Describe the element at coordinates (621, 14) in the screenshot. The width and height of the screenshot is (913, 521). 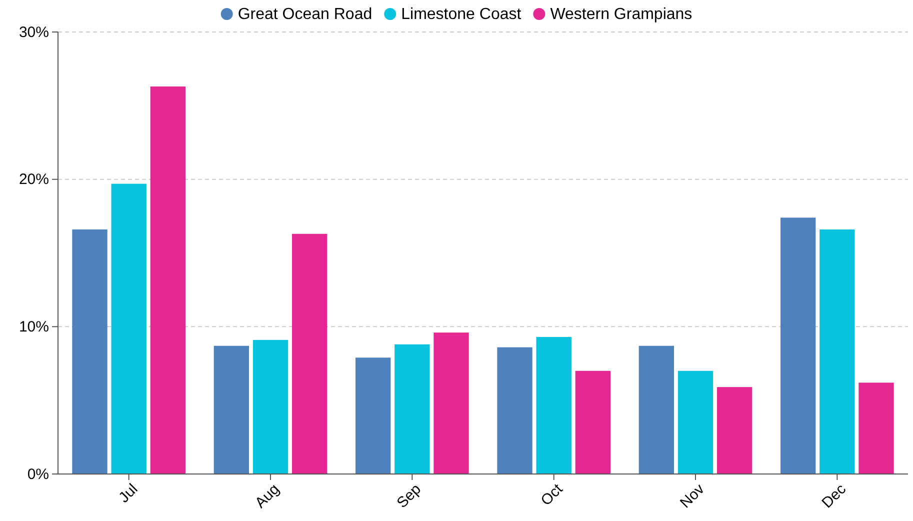
I see `legend-label: Western Grampians` at that location.